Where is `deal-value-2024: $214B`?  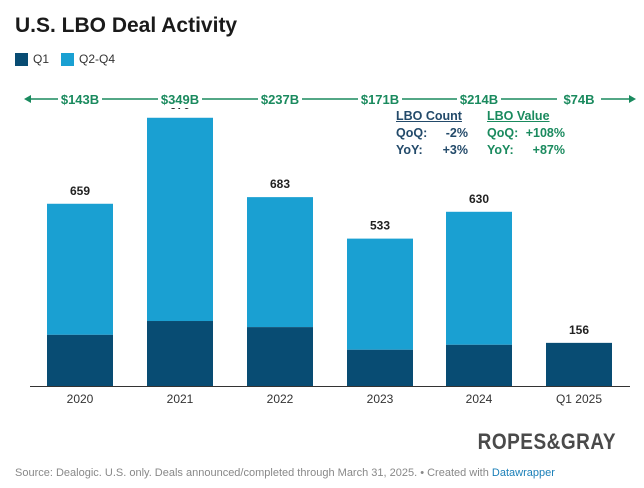
deal-value-2024: $214B is located at coordinates (479, 99).